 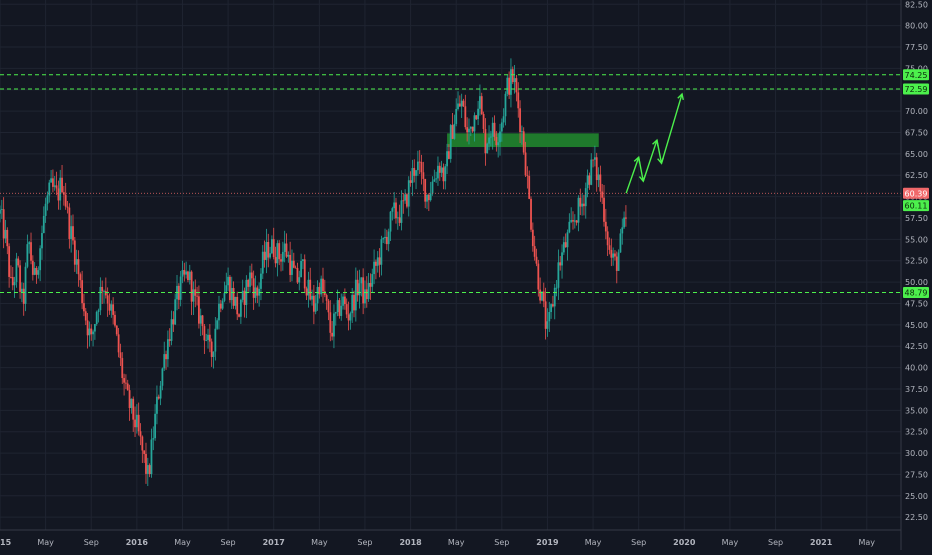 I want to click on price-axis-panel, so click(x=916, y=275).